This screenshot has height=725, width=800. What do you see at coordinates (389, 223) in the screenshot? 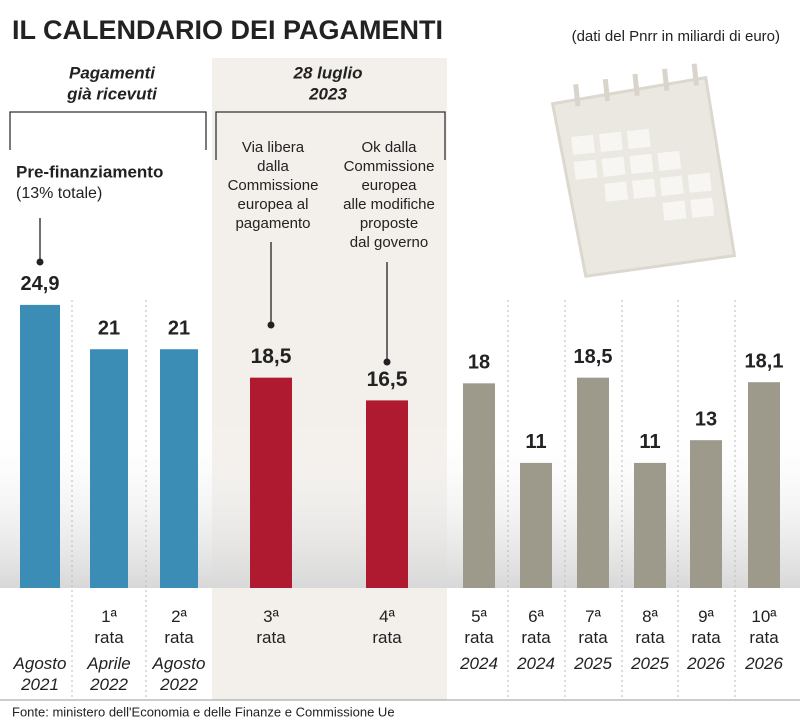
I see `annotation: proposte` at bounding box center [389, 223].